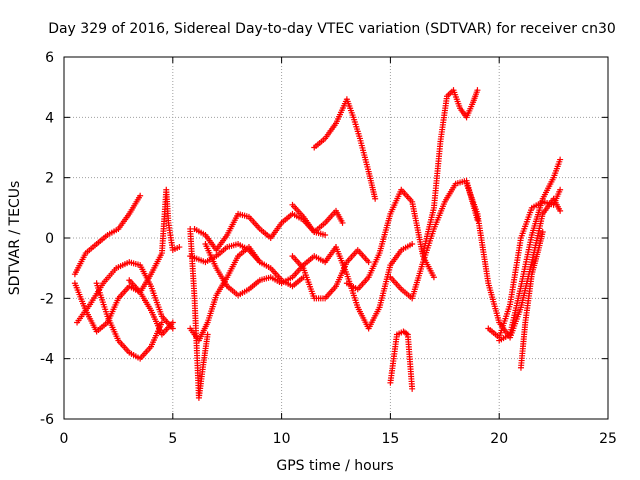  What do you see at coordinates (390, 439) in the screenshot?
I see `x-tick-label: 15` at bounding box center [390, 439].